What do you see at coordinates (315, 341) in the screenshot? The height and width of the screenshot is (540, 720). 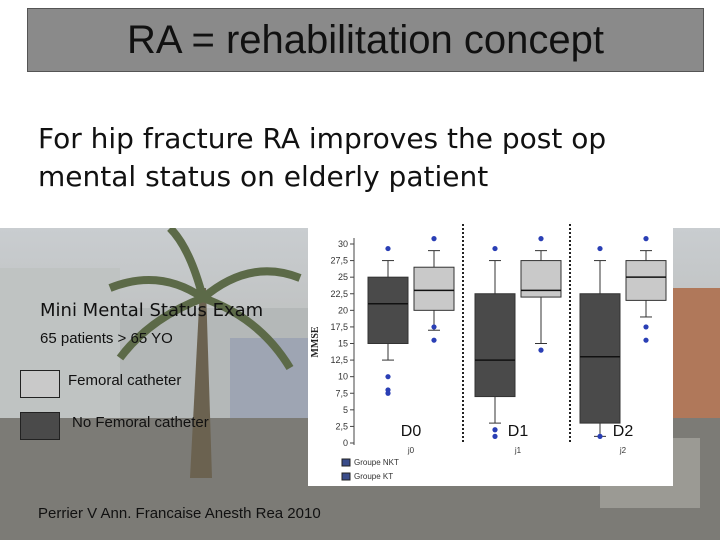 I see `y-axis-label: MMSE` at bounding box center [315, 341].